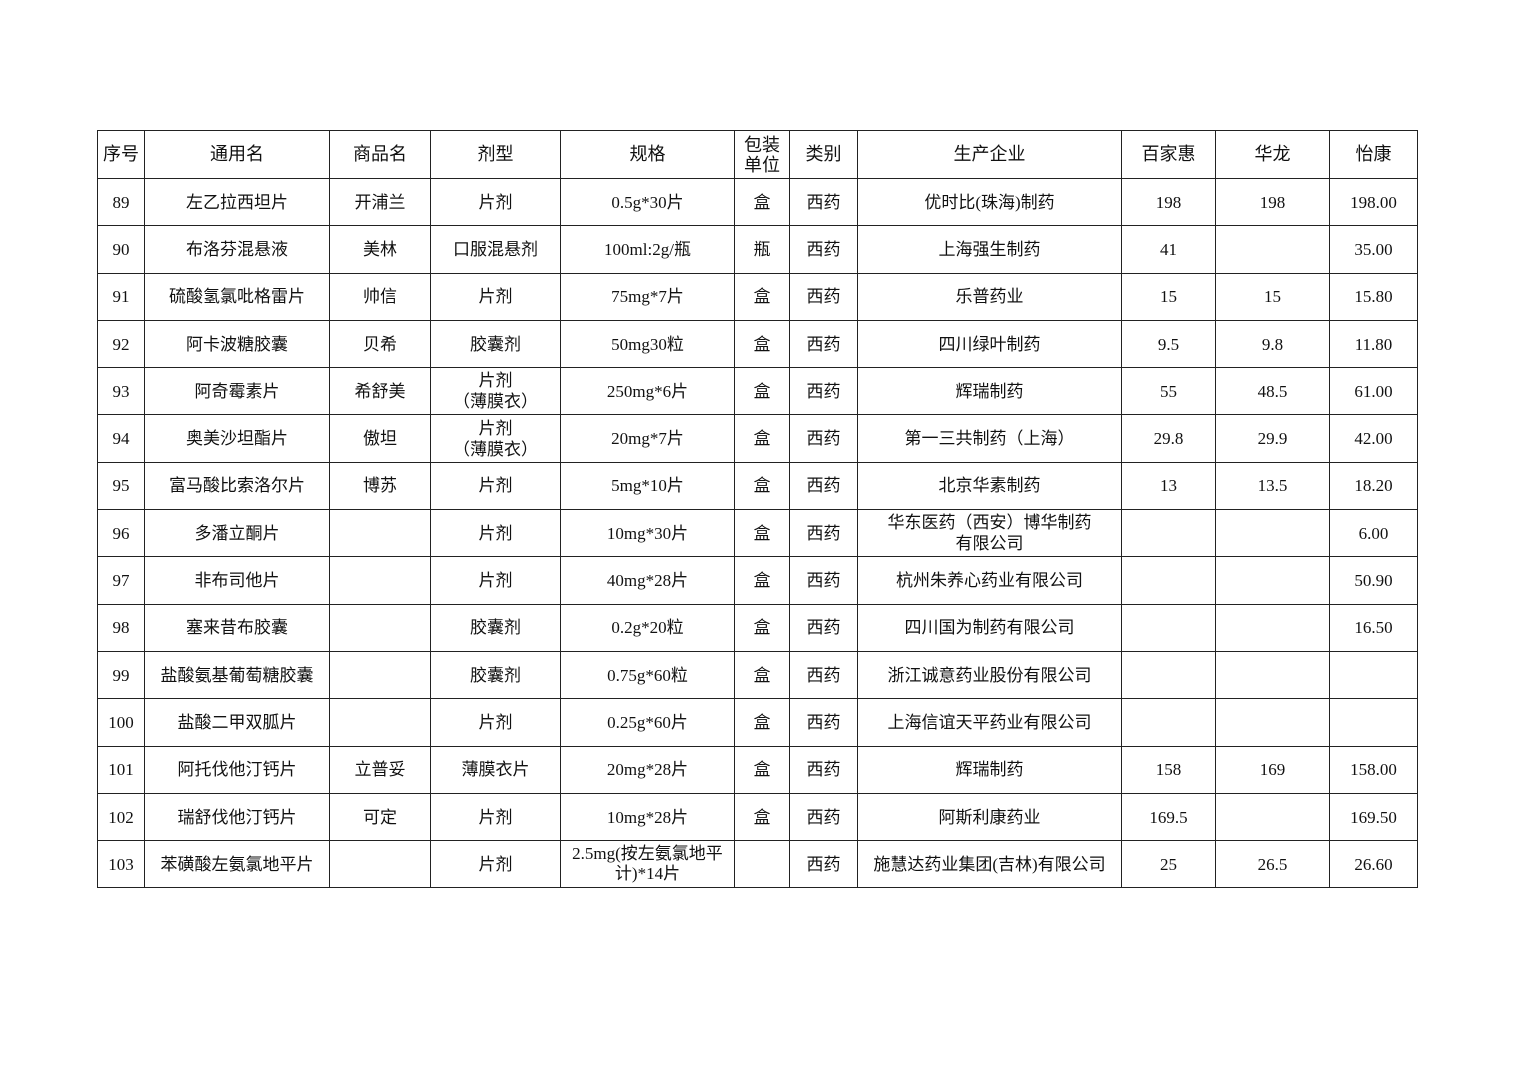 This screenshot has height=1074, width=1520. What do you see at coordinates (237, 486) in the screenshot?
I see `cell-generic-name: 富马酸比索洛尔片` at bounding box center [237, 486].